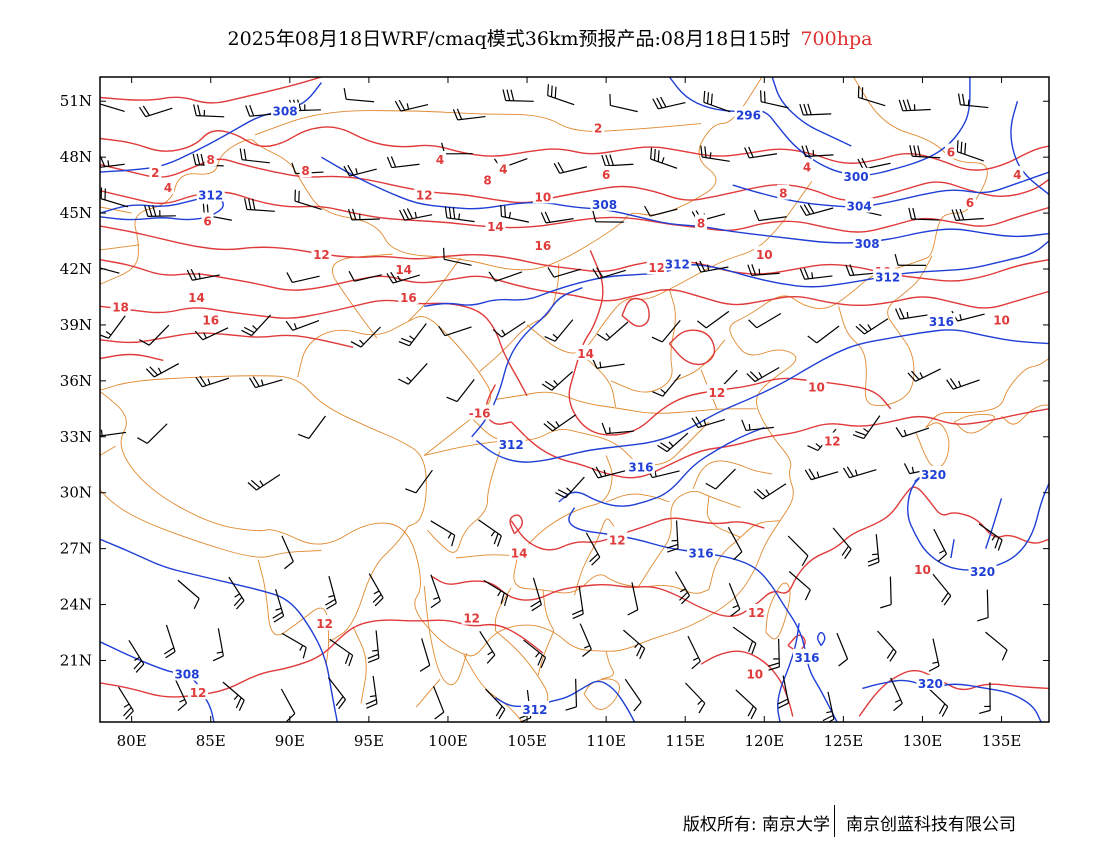 The image size is (1100, 850). Describe the element at coordinates (931, 825) in the screenshot. I see `footer-company: 南京创蓝科技有限公司` at that location.